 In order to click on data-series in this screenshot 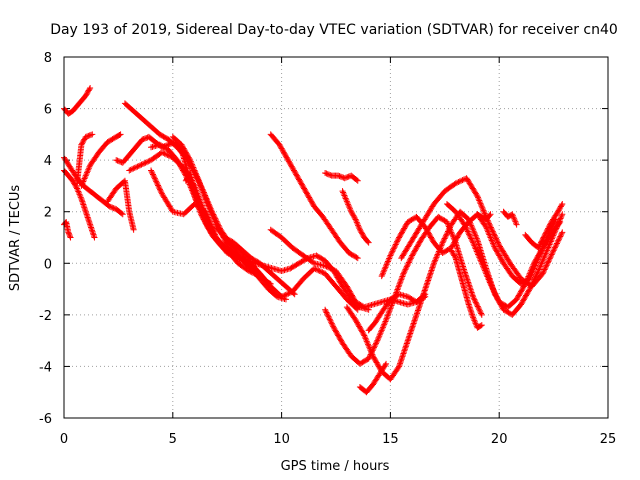, I will do `click(403, 290)`.